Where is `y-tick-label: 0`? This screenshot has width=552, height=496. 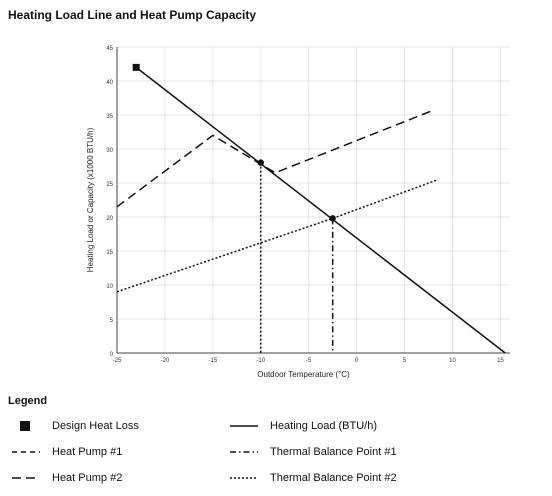
y-tick-label: 0 is located at coordinates (112, 355).